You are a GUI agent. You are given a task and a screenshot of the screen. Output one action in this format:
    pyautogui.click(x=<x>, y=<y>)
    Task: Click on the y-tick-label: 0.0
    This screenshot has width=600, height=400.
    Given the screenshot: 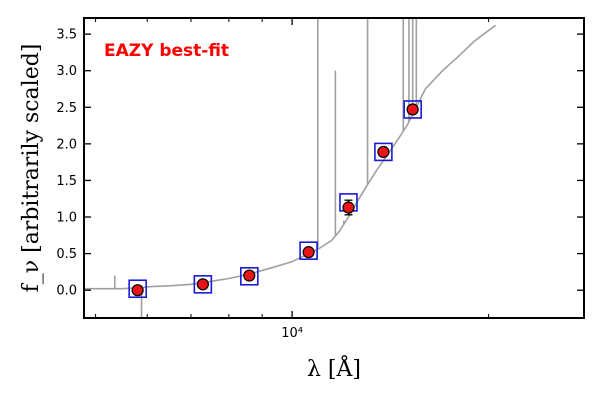 What is the action you would take?
    pyautogui.click(x=66, y=291)
    